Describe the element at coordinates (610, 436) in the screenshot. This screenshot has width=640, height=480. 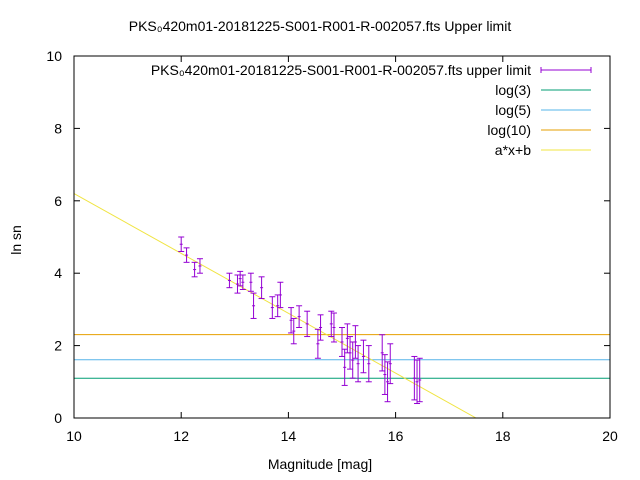
I see `x-tick-label: 20` at that location.